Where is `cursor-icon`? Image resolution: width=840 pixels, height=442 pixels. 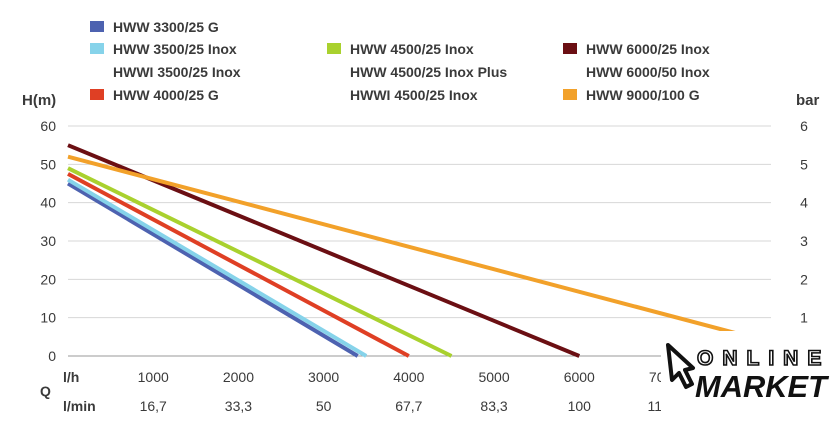 cursor-icon is located at coordinates (680, 366).